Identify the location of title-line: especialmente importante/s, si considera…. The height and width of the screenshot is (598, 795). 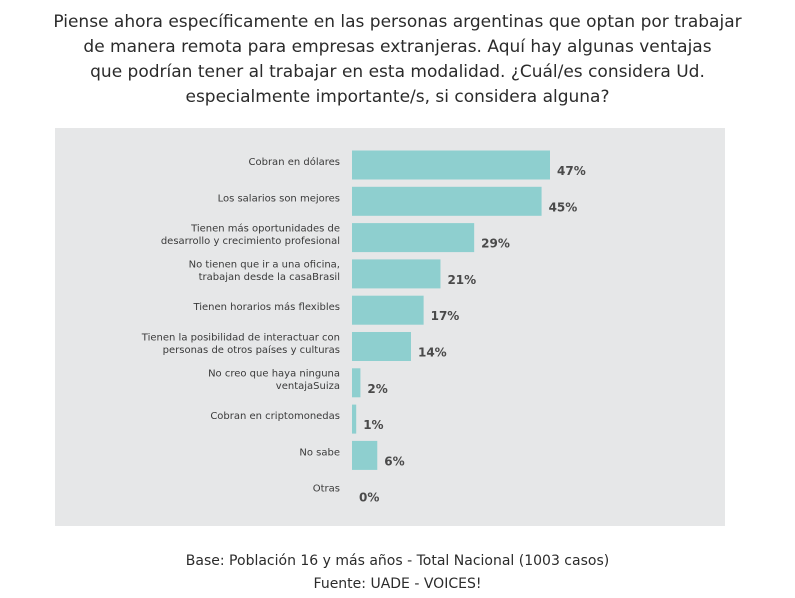
(397, 97).